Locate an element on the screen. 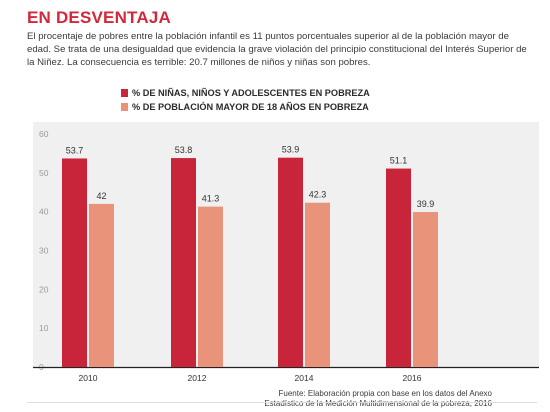 This screenshot has width=550, height=412. legend-swatch-adults is located at coordinates (124, 107).